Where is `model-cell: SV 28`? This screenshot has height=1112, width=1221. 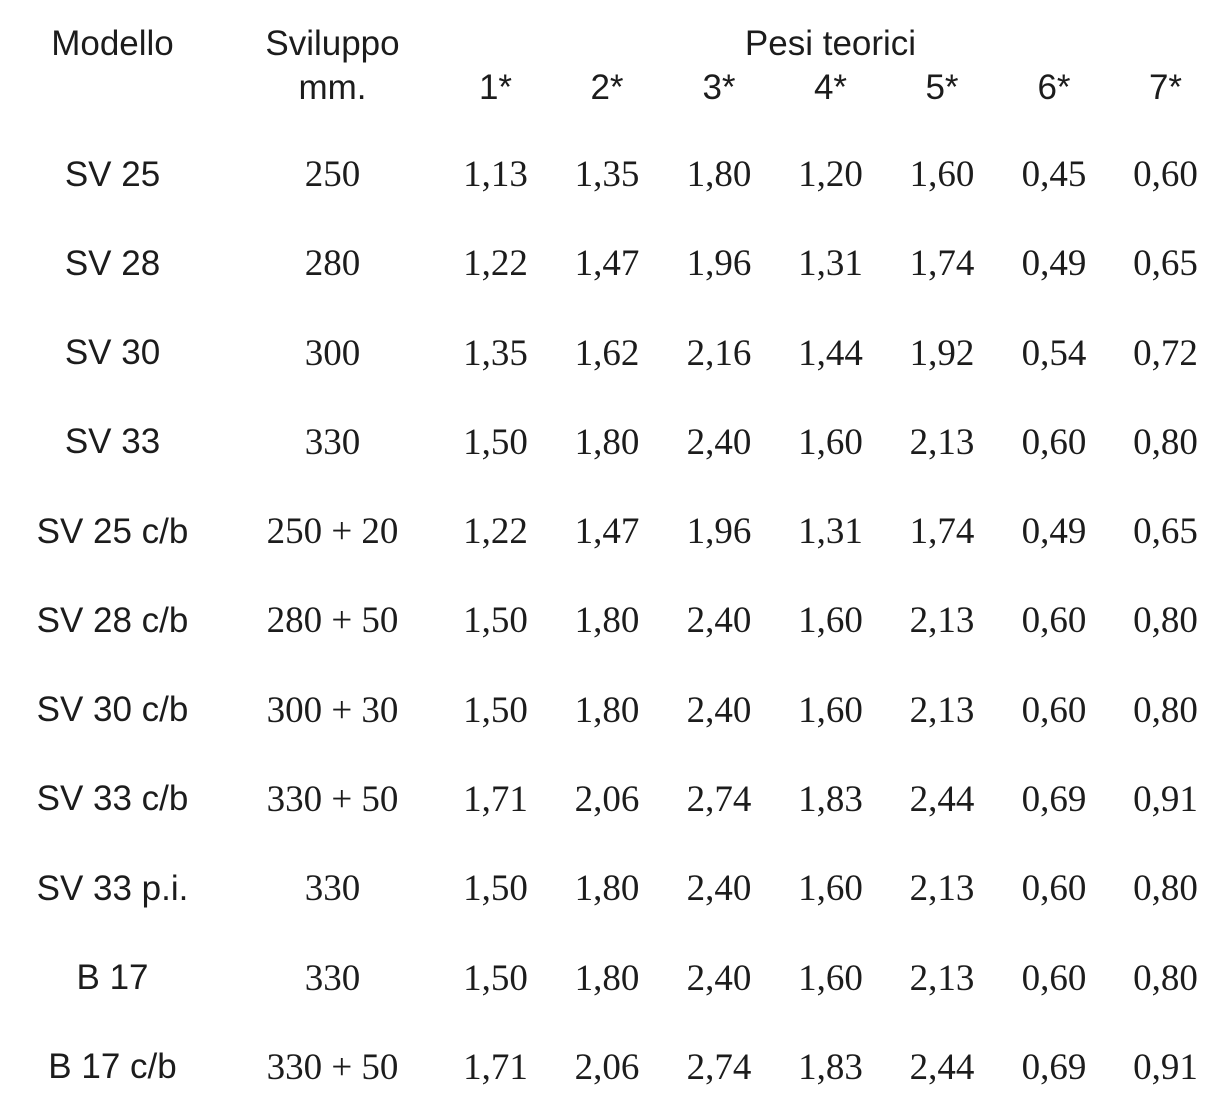
model-cell: SV 28 is located at coordinates (112, 263).